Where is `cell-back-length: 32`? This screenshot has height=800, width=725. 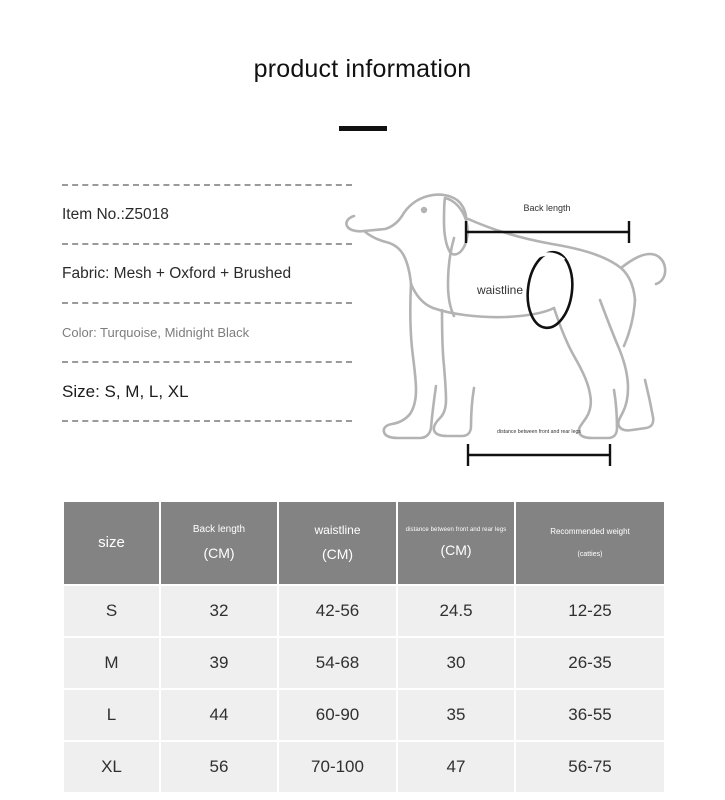
cell-back-length: 32 is located at coordinates (219, 611).